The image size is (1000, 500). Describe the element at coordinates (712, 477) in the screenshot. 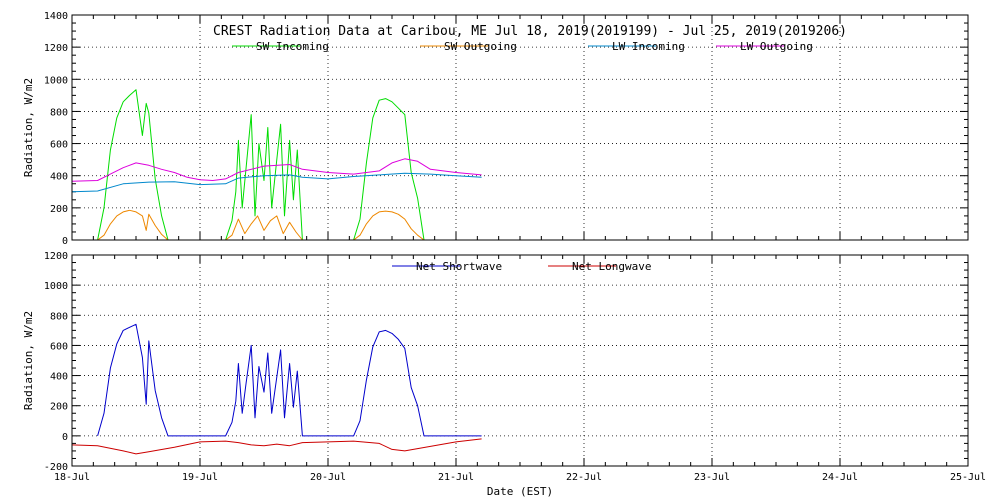

I see `x-tick-label: 23-Jul` at that location.